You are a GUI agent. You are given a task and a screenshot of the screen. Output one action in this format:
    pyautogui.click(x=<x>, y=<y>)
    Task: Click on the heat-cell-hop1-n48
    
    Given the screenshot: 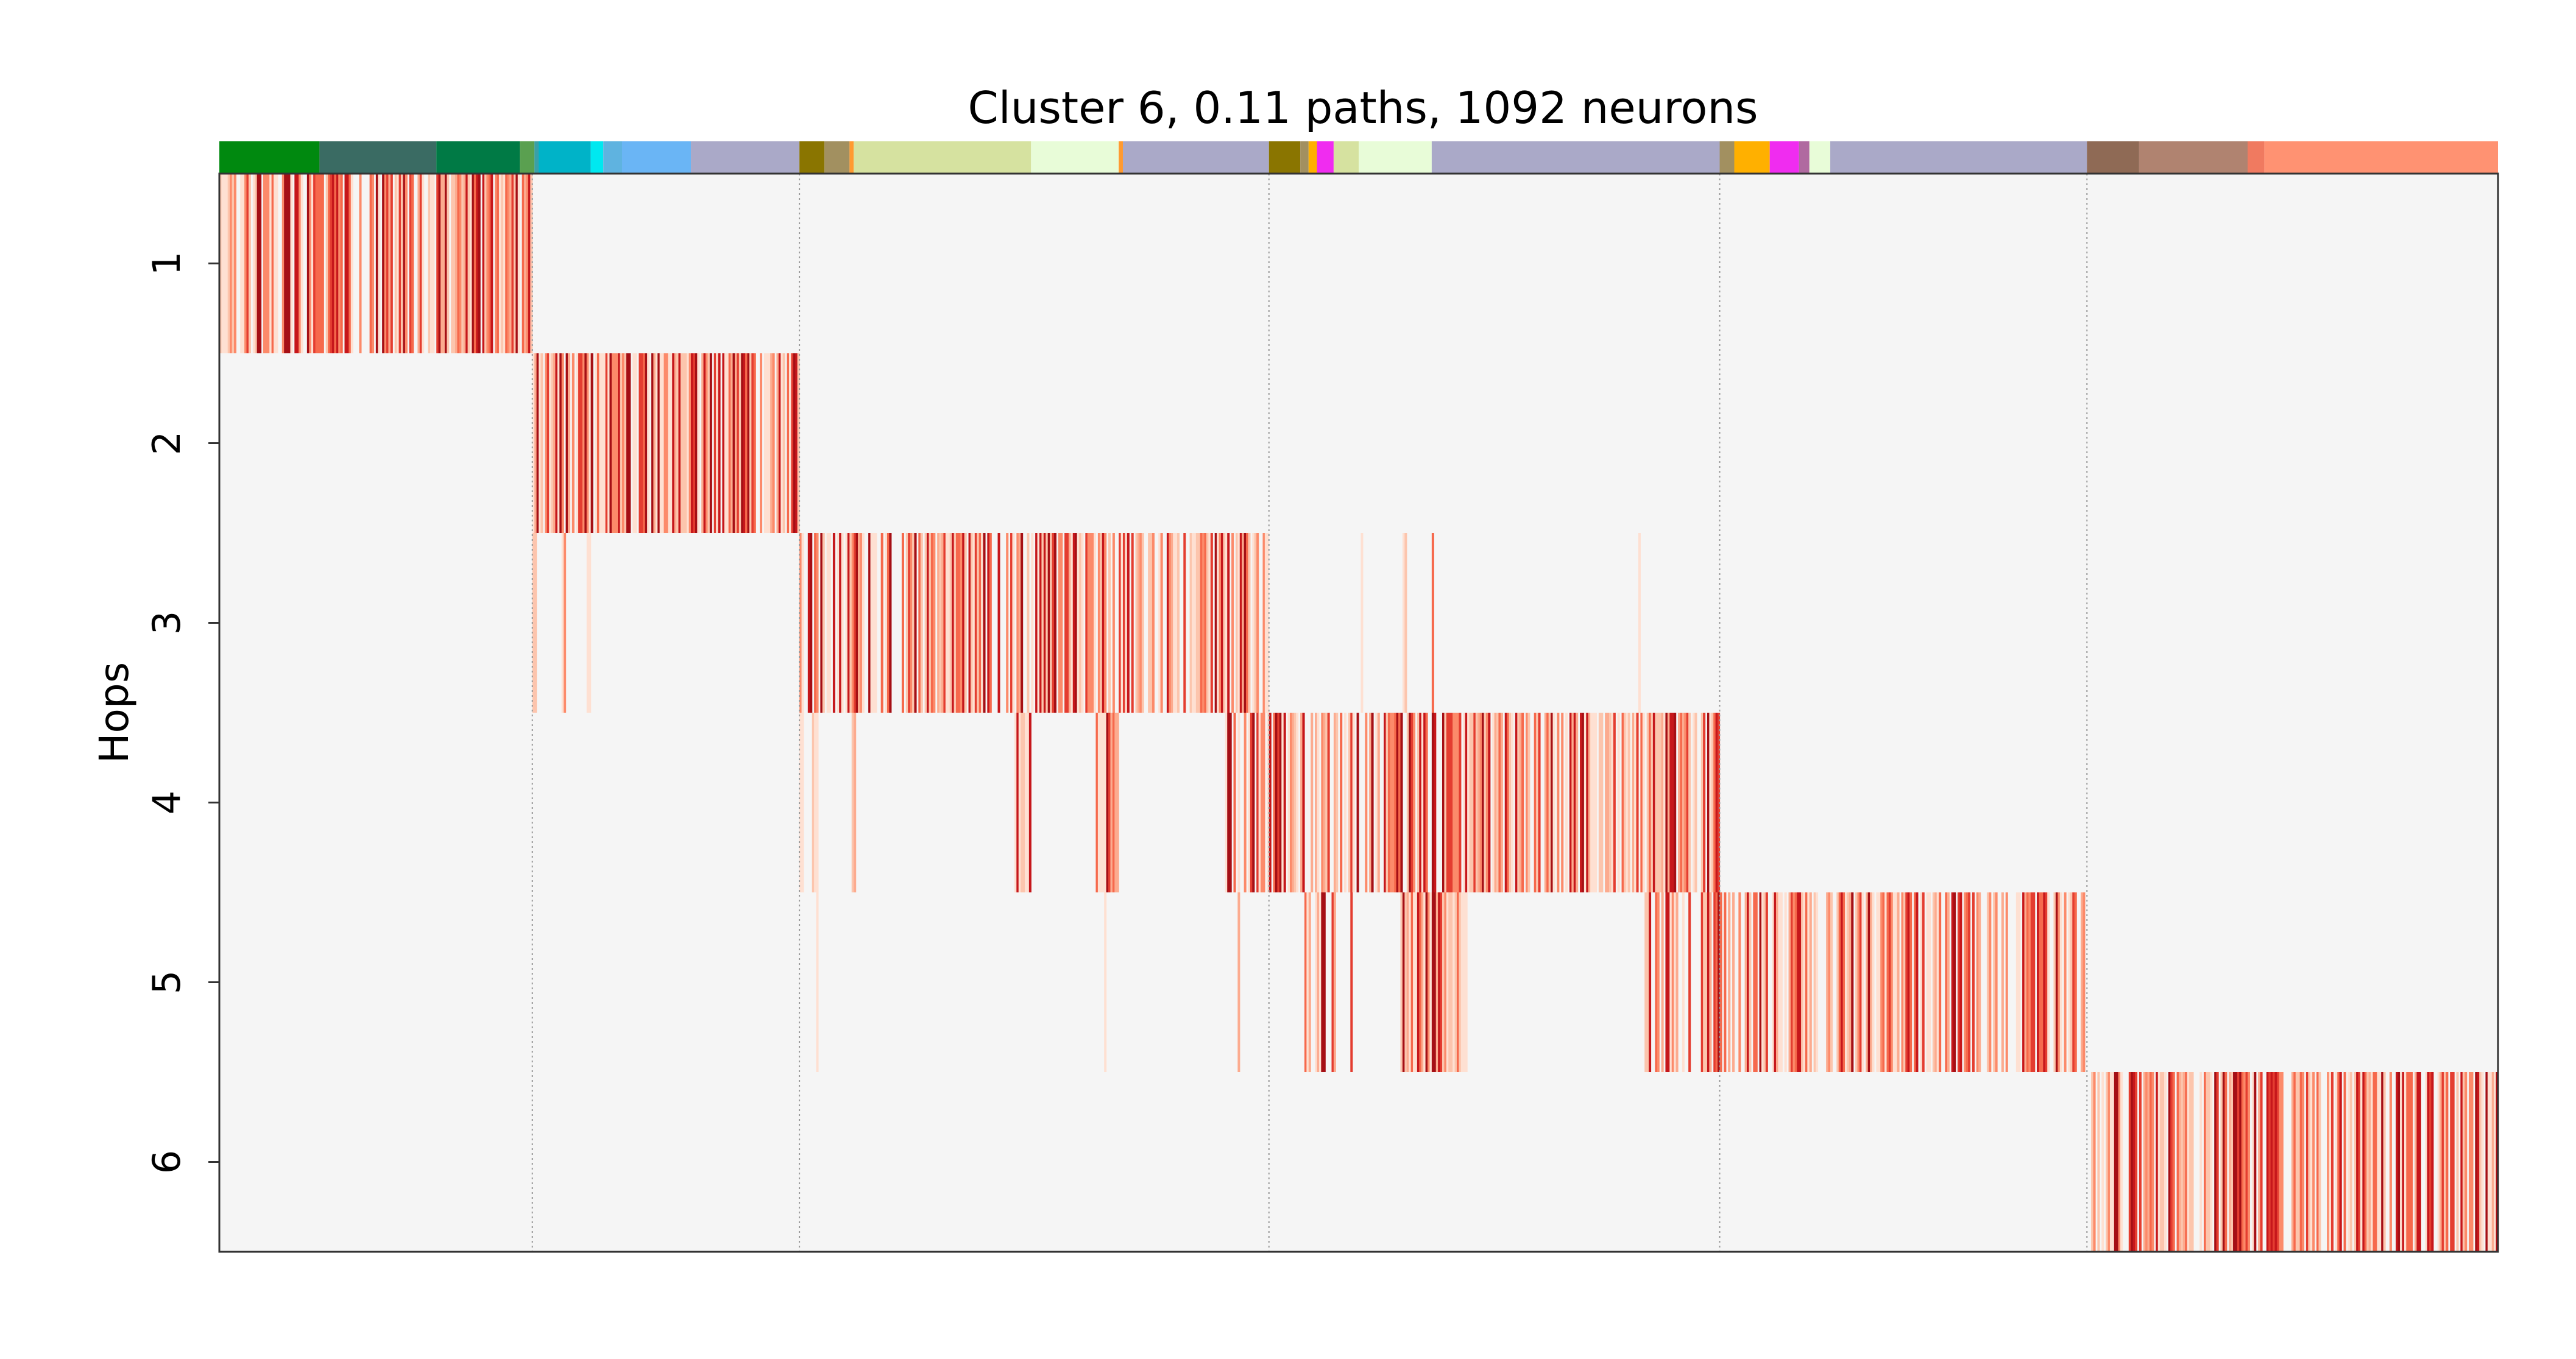 What is the action you would take?
    pyautogui.click(x=320, y=263)
    